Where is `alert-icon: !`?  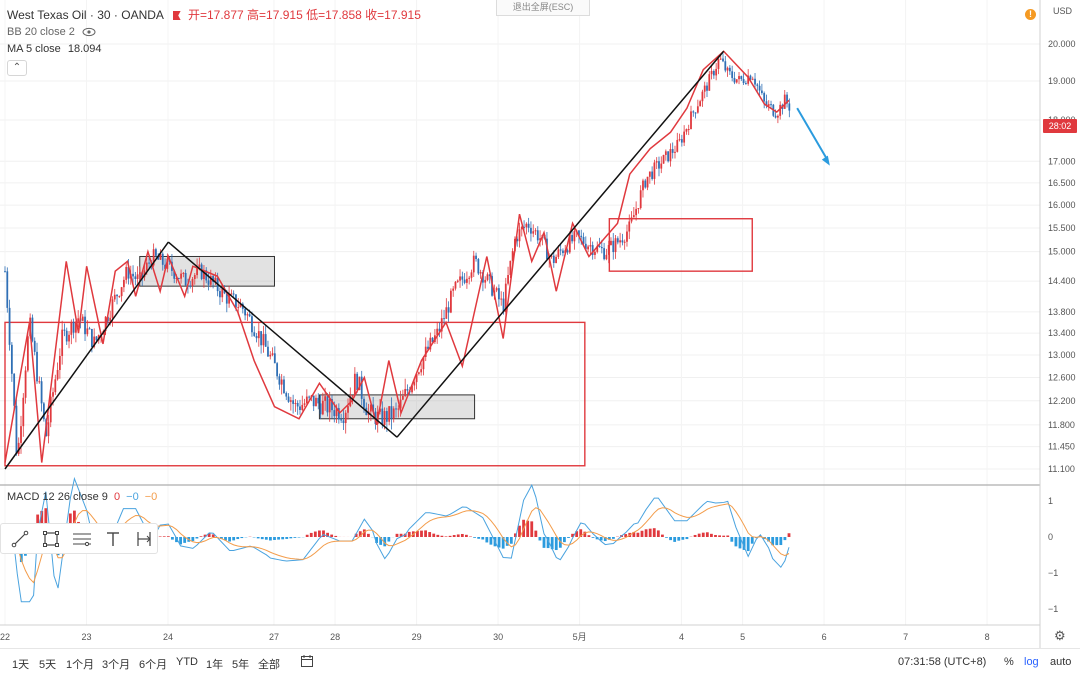 alert-icon: ! is located at coordinates (1030, 14).